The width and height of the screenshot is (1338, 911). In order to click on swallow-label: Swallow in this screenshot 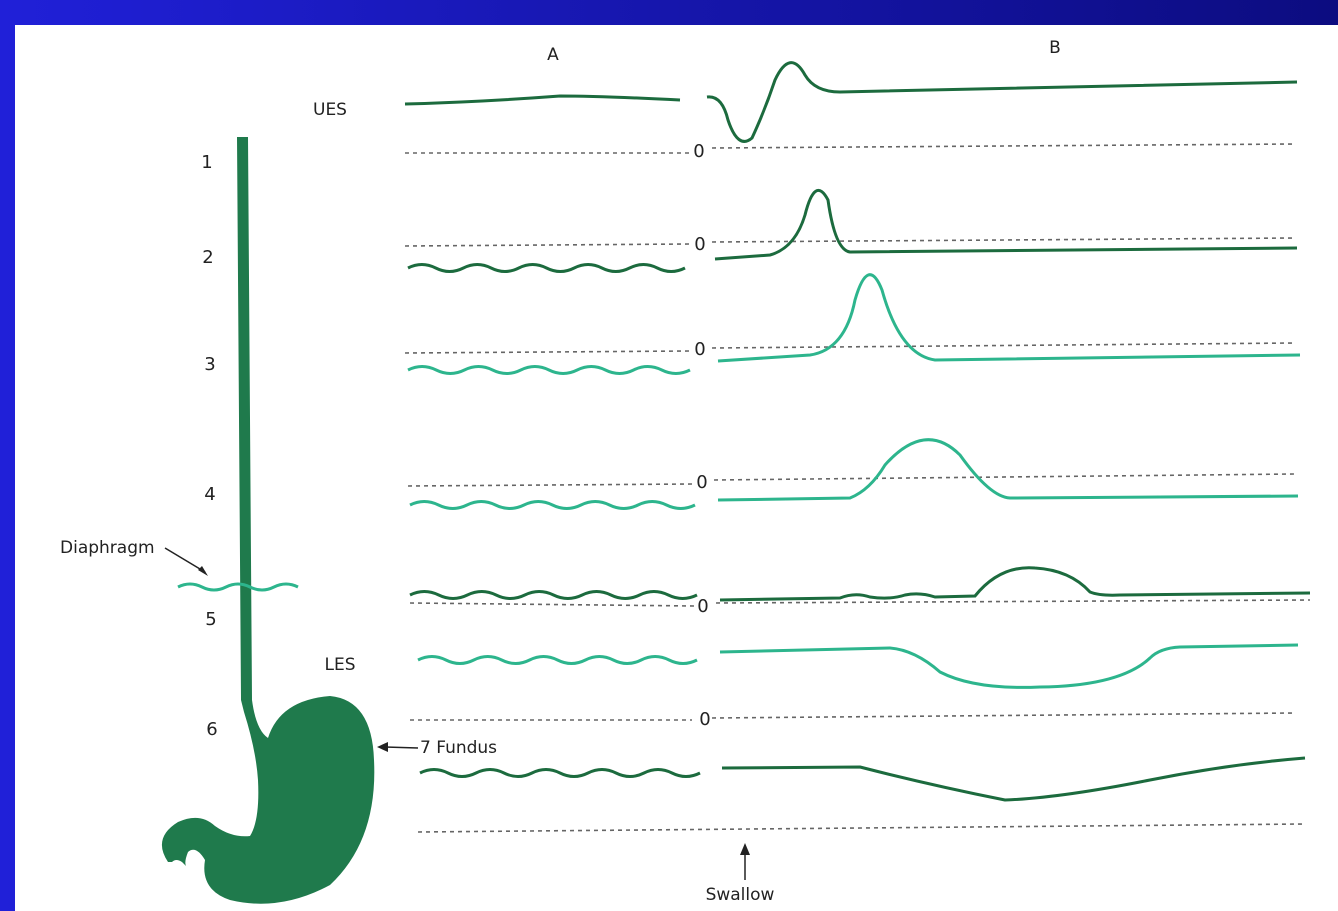, I will do `click(740, 895)`.